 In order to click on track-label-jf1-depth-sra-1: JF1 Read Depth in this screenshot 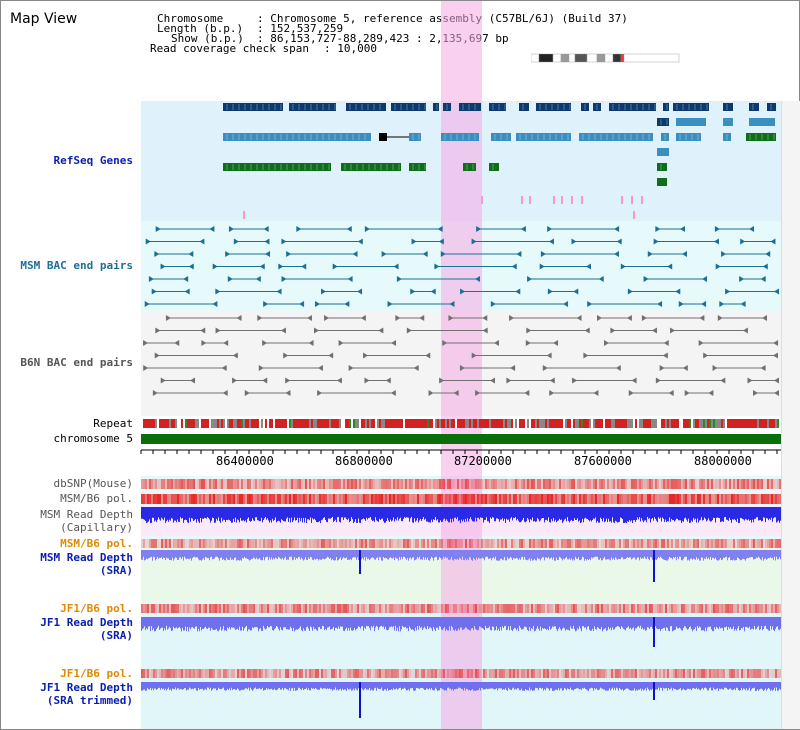, I will do `click(86, 622)`.